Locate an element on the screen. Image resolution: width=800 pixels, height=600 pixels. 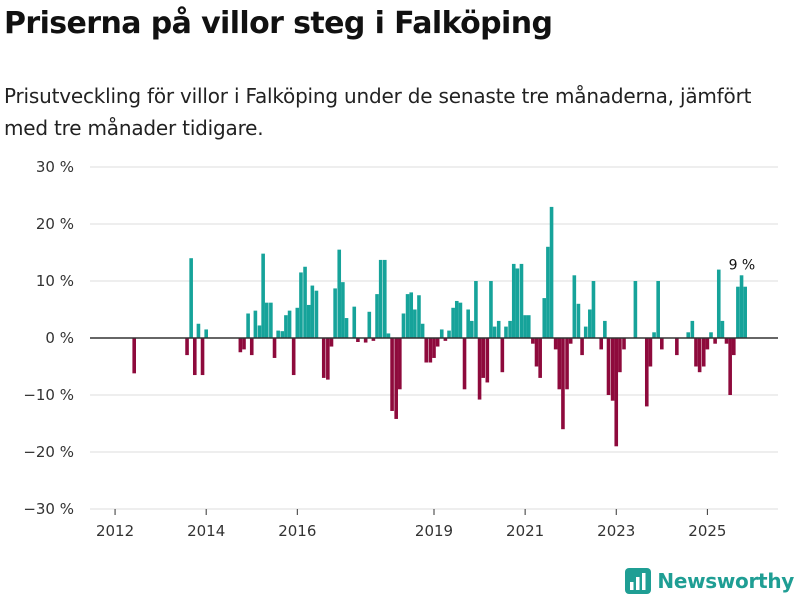
brand-logo: Newsworthy is located at coordinates (709, 581).